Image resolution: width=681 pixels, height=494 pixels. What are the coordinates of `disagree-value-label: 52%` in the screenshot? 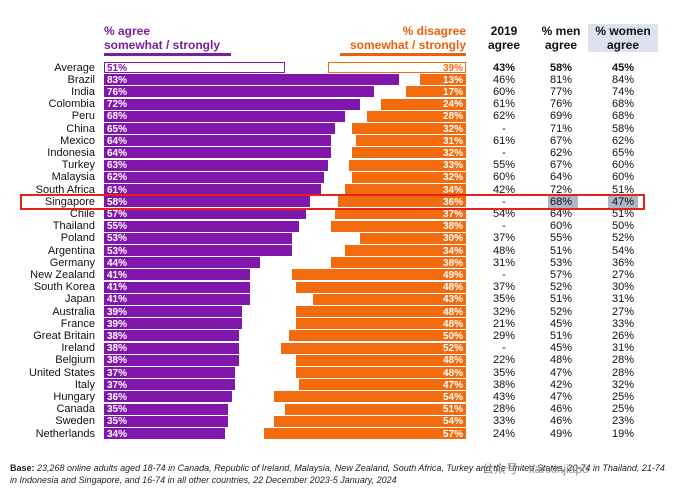 It's located at (452, 349).